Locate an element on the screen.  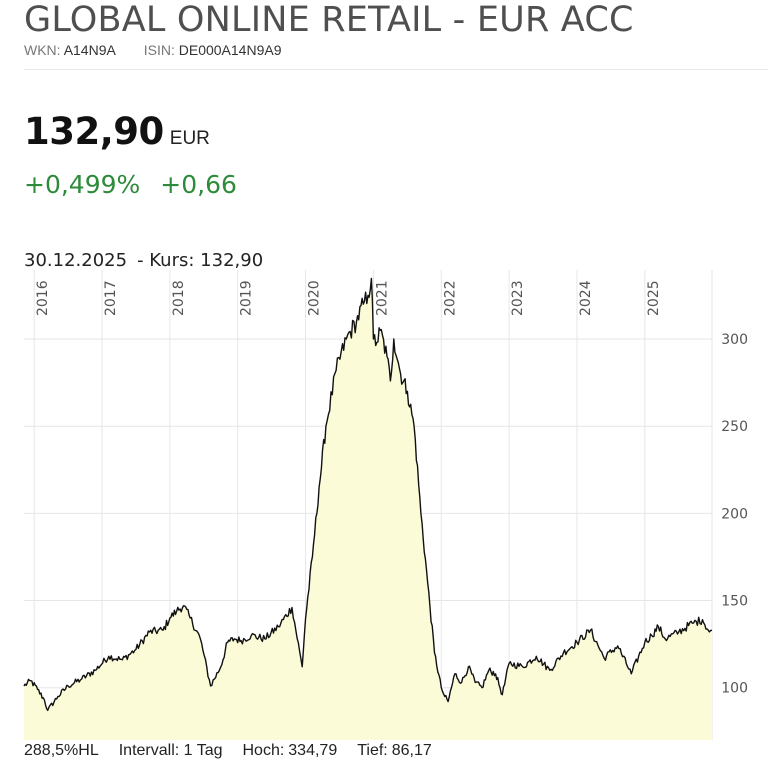
year-tick-label: 2024 is located at coordinates (586, 298).